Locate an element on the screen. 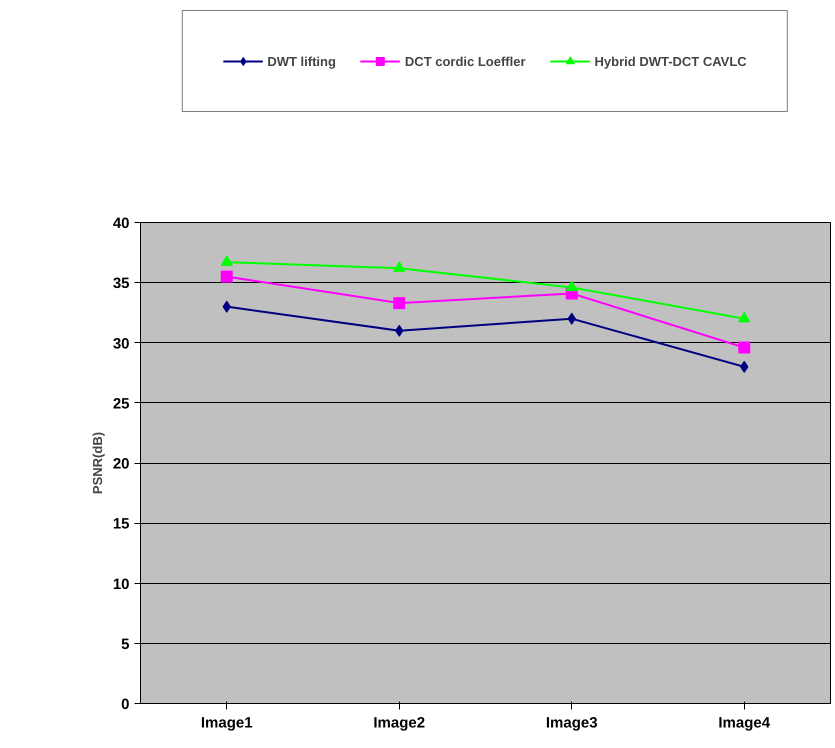 This screenshot has width=835, height=748. legend-label: Hybrid DWT-DCT CAVLC is located at coordinates (670, 61).